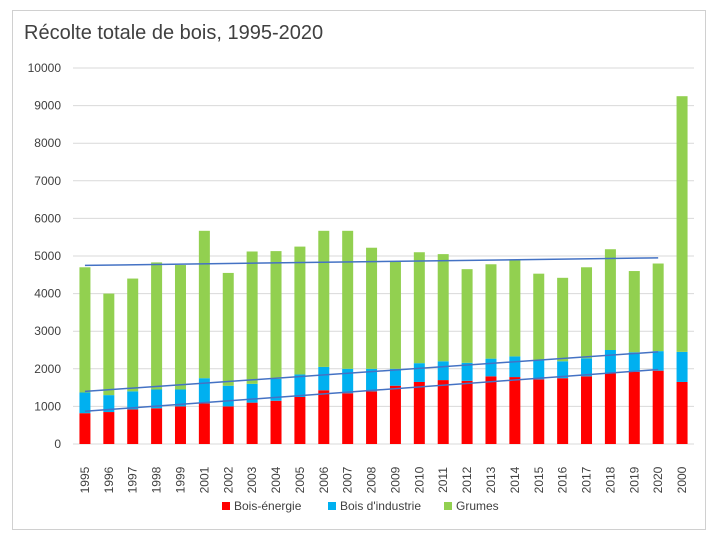  I want to click on y-tick-label: 7000, so click(47, 181).